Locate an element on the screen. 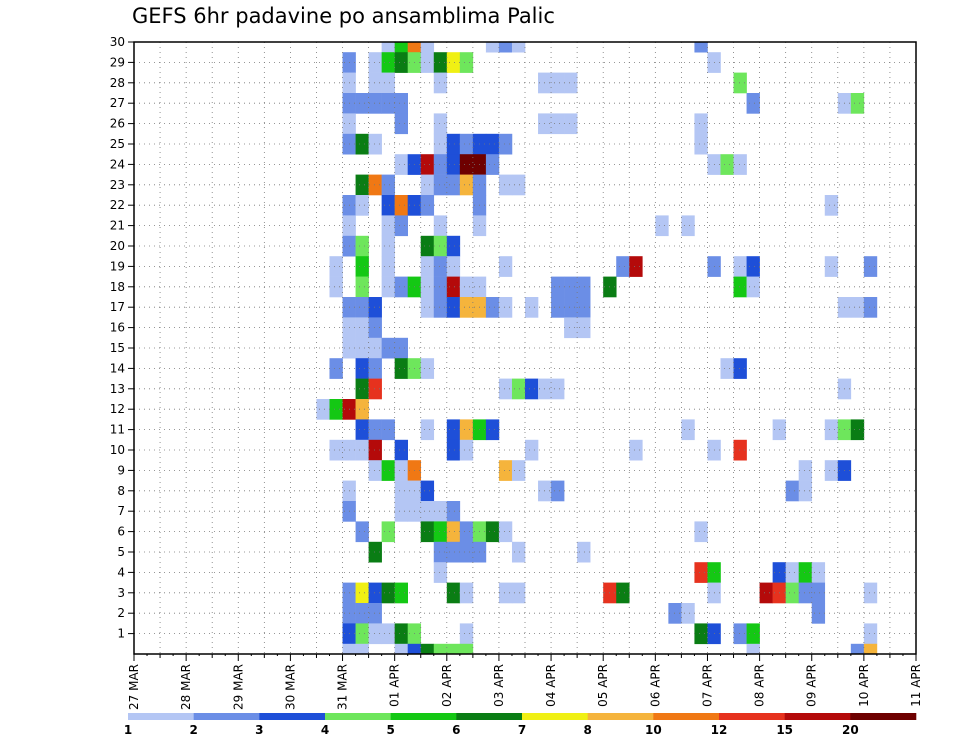  colorbar-label: 8 is located at coordinates (587, 730).